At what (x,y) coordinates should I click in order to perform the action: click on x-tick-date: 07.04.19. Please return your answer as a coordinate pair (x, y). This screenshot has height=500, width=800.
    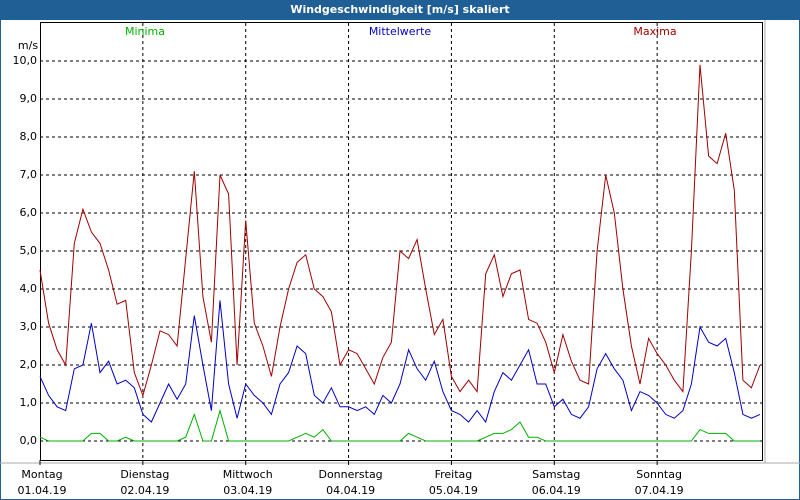
    Looking at the image, I should click on (659, 490).